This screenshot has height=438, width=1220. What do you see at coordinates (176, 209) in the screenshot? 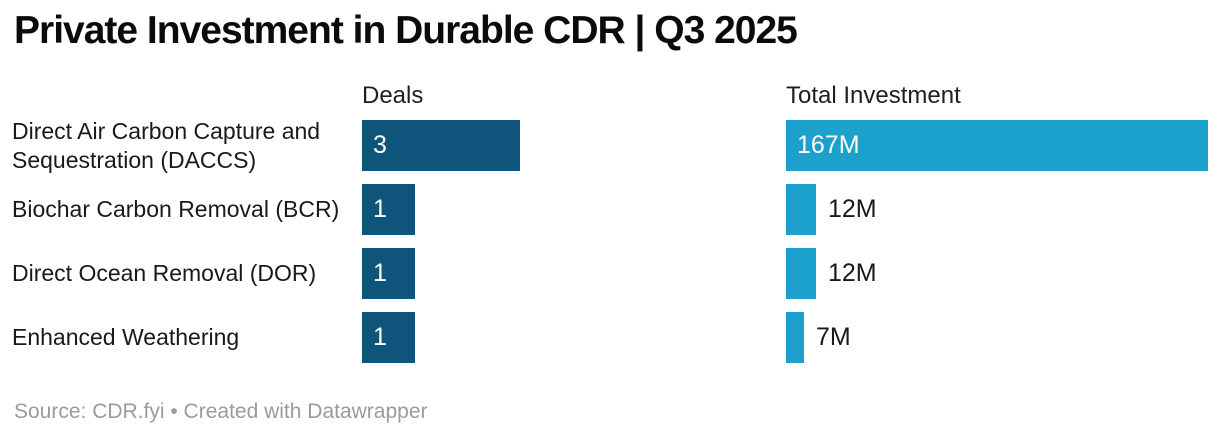
I see `category-label: Biochar Carbon Removal (BCR)` at bounding box center [176, 209].